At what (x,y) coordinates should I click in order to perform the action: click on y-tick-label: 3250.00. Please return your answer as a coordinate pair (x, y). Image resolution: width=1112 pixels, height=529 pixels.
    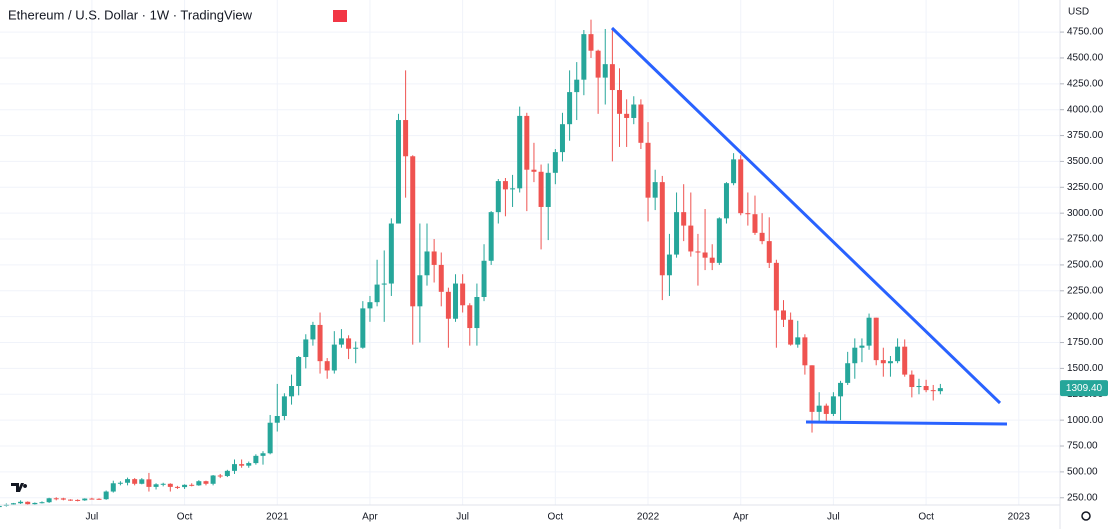
    Looking at the image, I should click on (1085, 187).